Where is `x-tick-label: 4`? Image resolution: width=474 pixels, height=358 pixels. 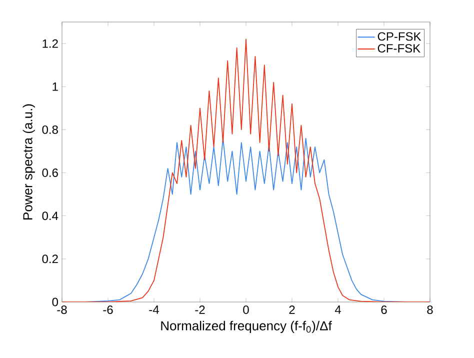 x-tick-label: 4 is located at coordinates (337, 310).